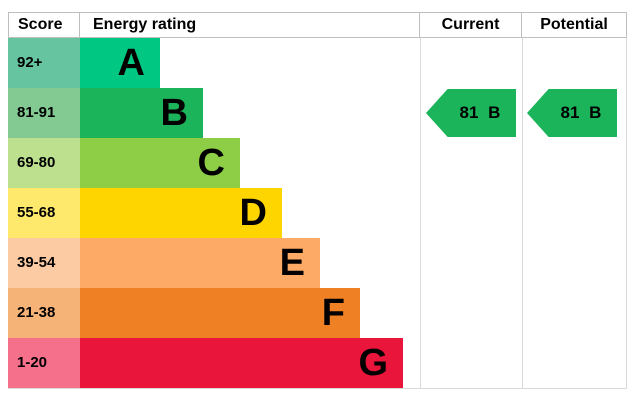  I want to click on potential-column-divider, so click(522, 213).